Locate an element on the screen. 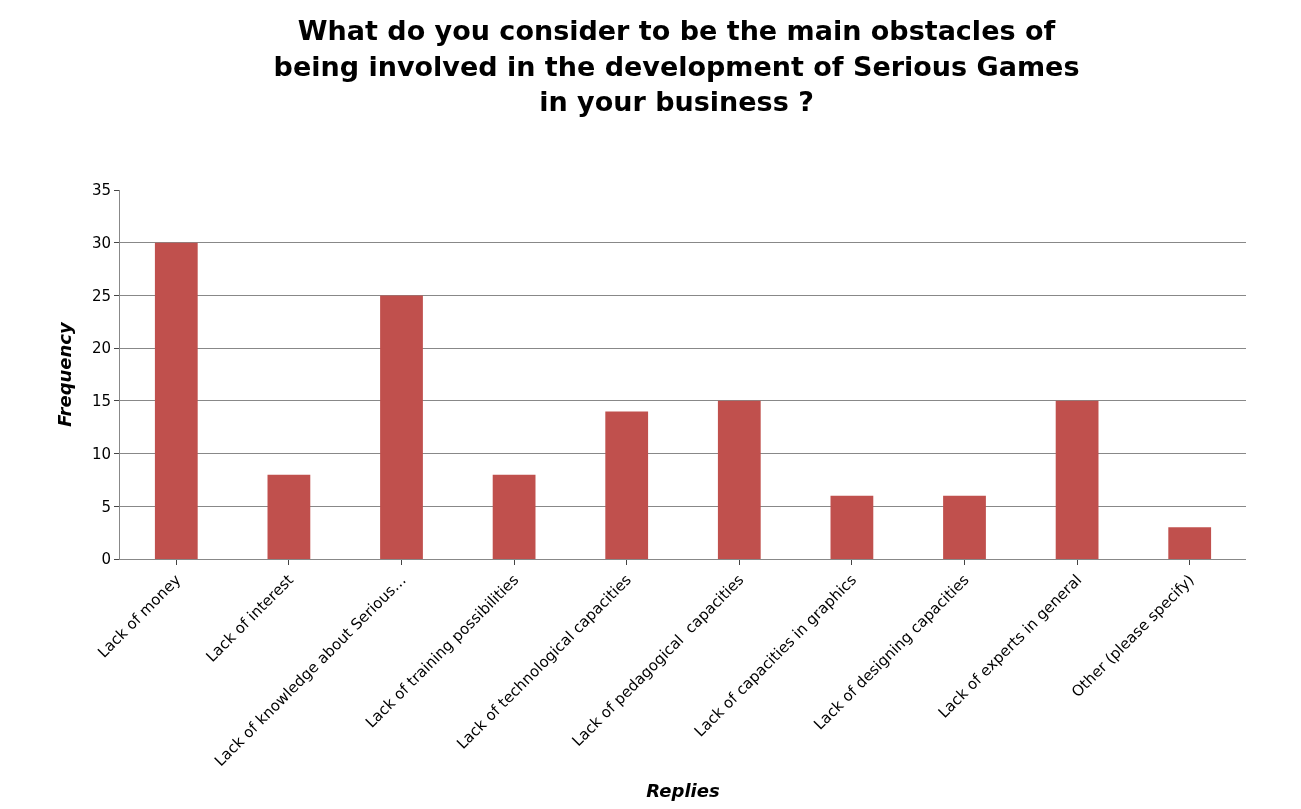 Image resolution: width=1301 pixels, height=809 pixels. y-tick-label: 30 is located at coordinates (101, 242).